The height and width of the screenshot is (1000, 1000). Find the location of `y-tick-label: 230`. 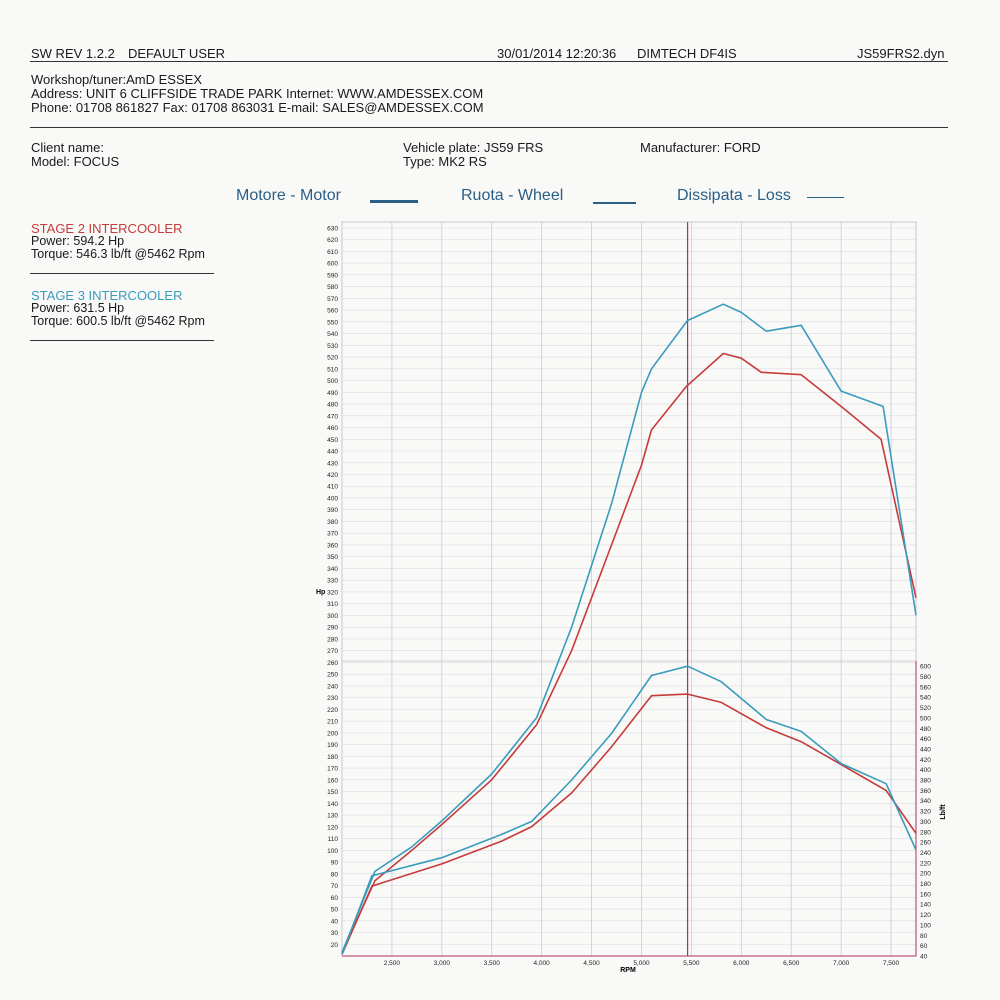

y-tick-label: 230 is located at coordinates (332, 698).